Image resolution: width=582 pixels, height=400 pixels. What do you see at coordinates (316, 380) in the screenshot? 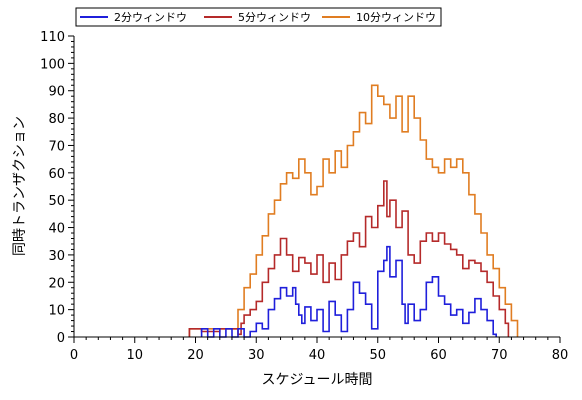
I see `x-axis-title: スケジュール時間` at bounding box center [316, 380].